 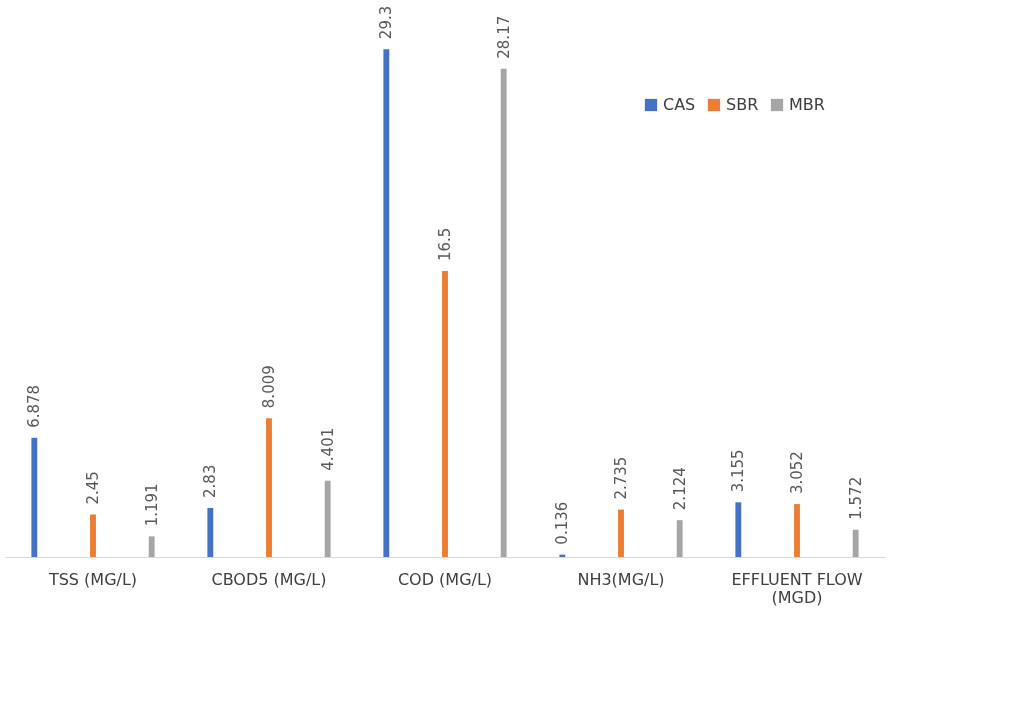 What do you see at coordinates (445, 579) in the screenshot?
I see `x-tick-label: COD (MG/L)` at bounding box center [445, 579].